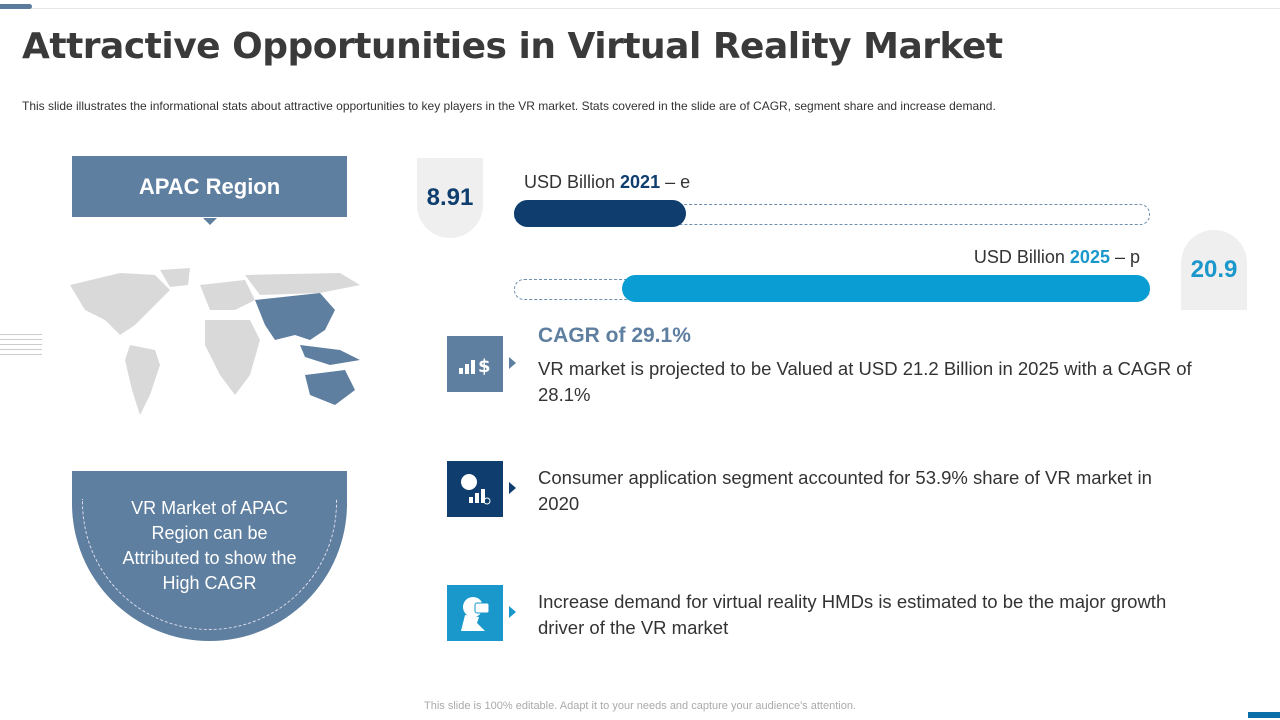 Image resolution: width=1280 pixels, height=720 pixels. I want to click on russia, so click(302, 284).